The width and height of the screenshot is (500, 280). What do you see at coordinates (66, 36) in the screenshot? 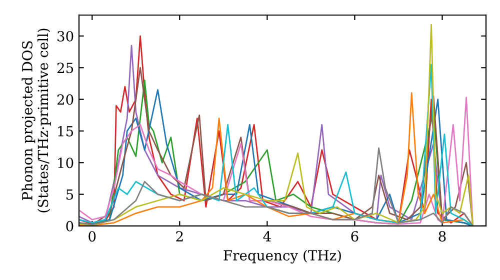
I see `y-tick-label: 30` at bounding box center [66, 36].